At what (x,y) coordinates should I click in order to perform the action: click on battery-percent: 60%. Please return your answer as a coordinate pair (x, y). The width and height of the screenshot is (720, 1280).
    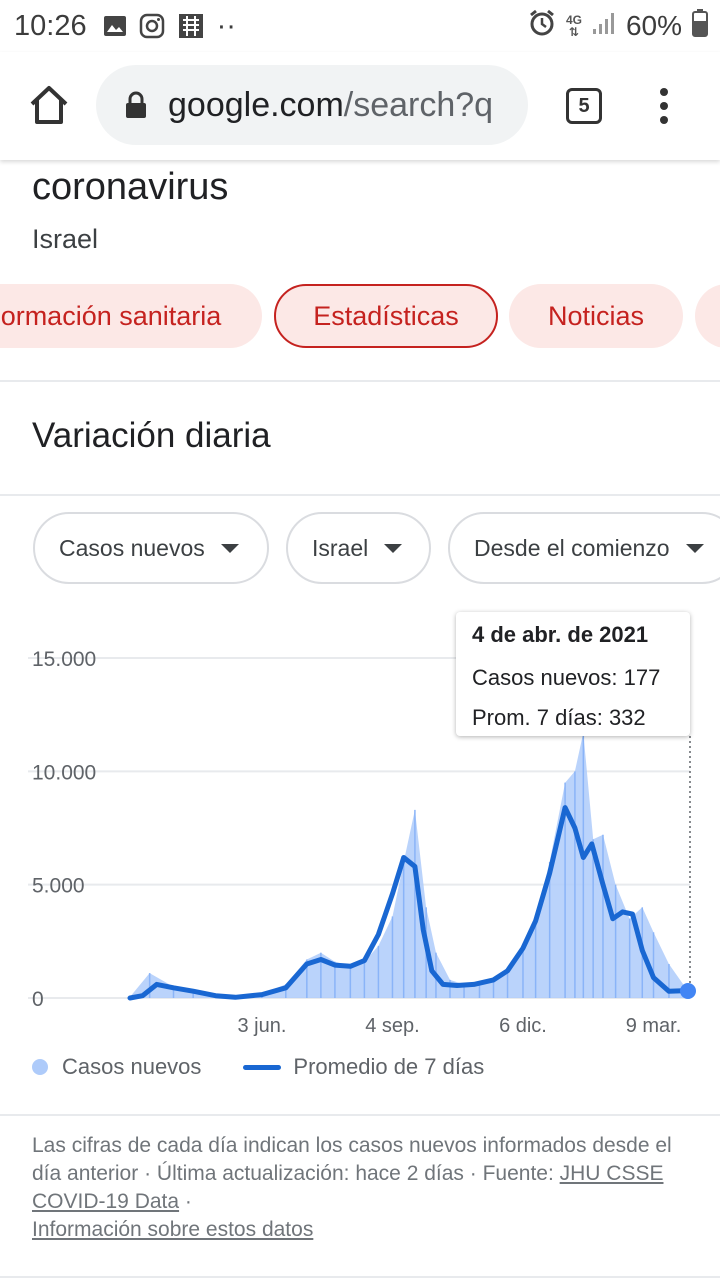
    Looking at the image, I should click on (653, 25).